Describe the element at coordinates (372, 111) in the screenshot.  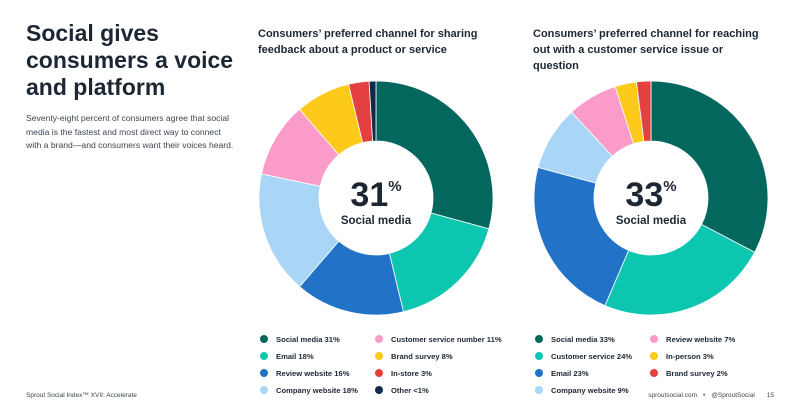
I see `donut-slice-other` at that location.